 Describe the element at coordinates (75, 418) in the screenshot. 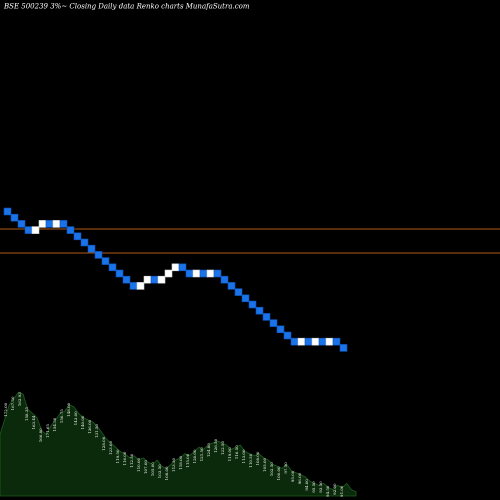

I see `volume-label: 143.00` at that location.